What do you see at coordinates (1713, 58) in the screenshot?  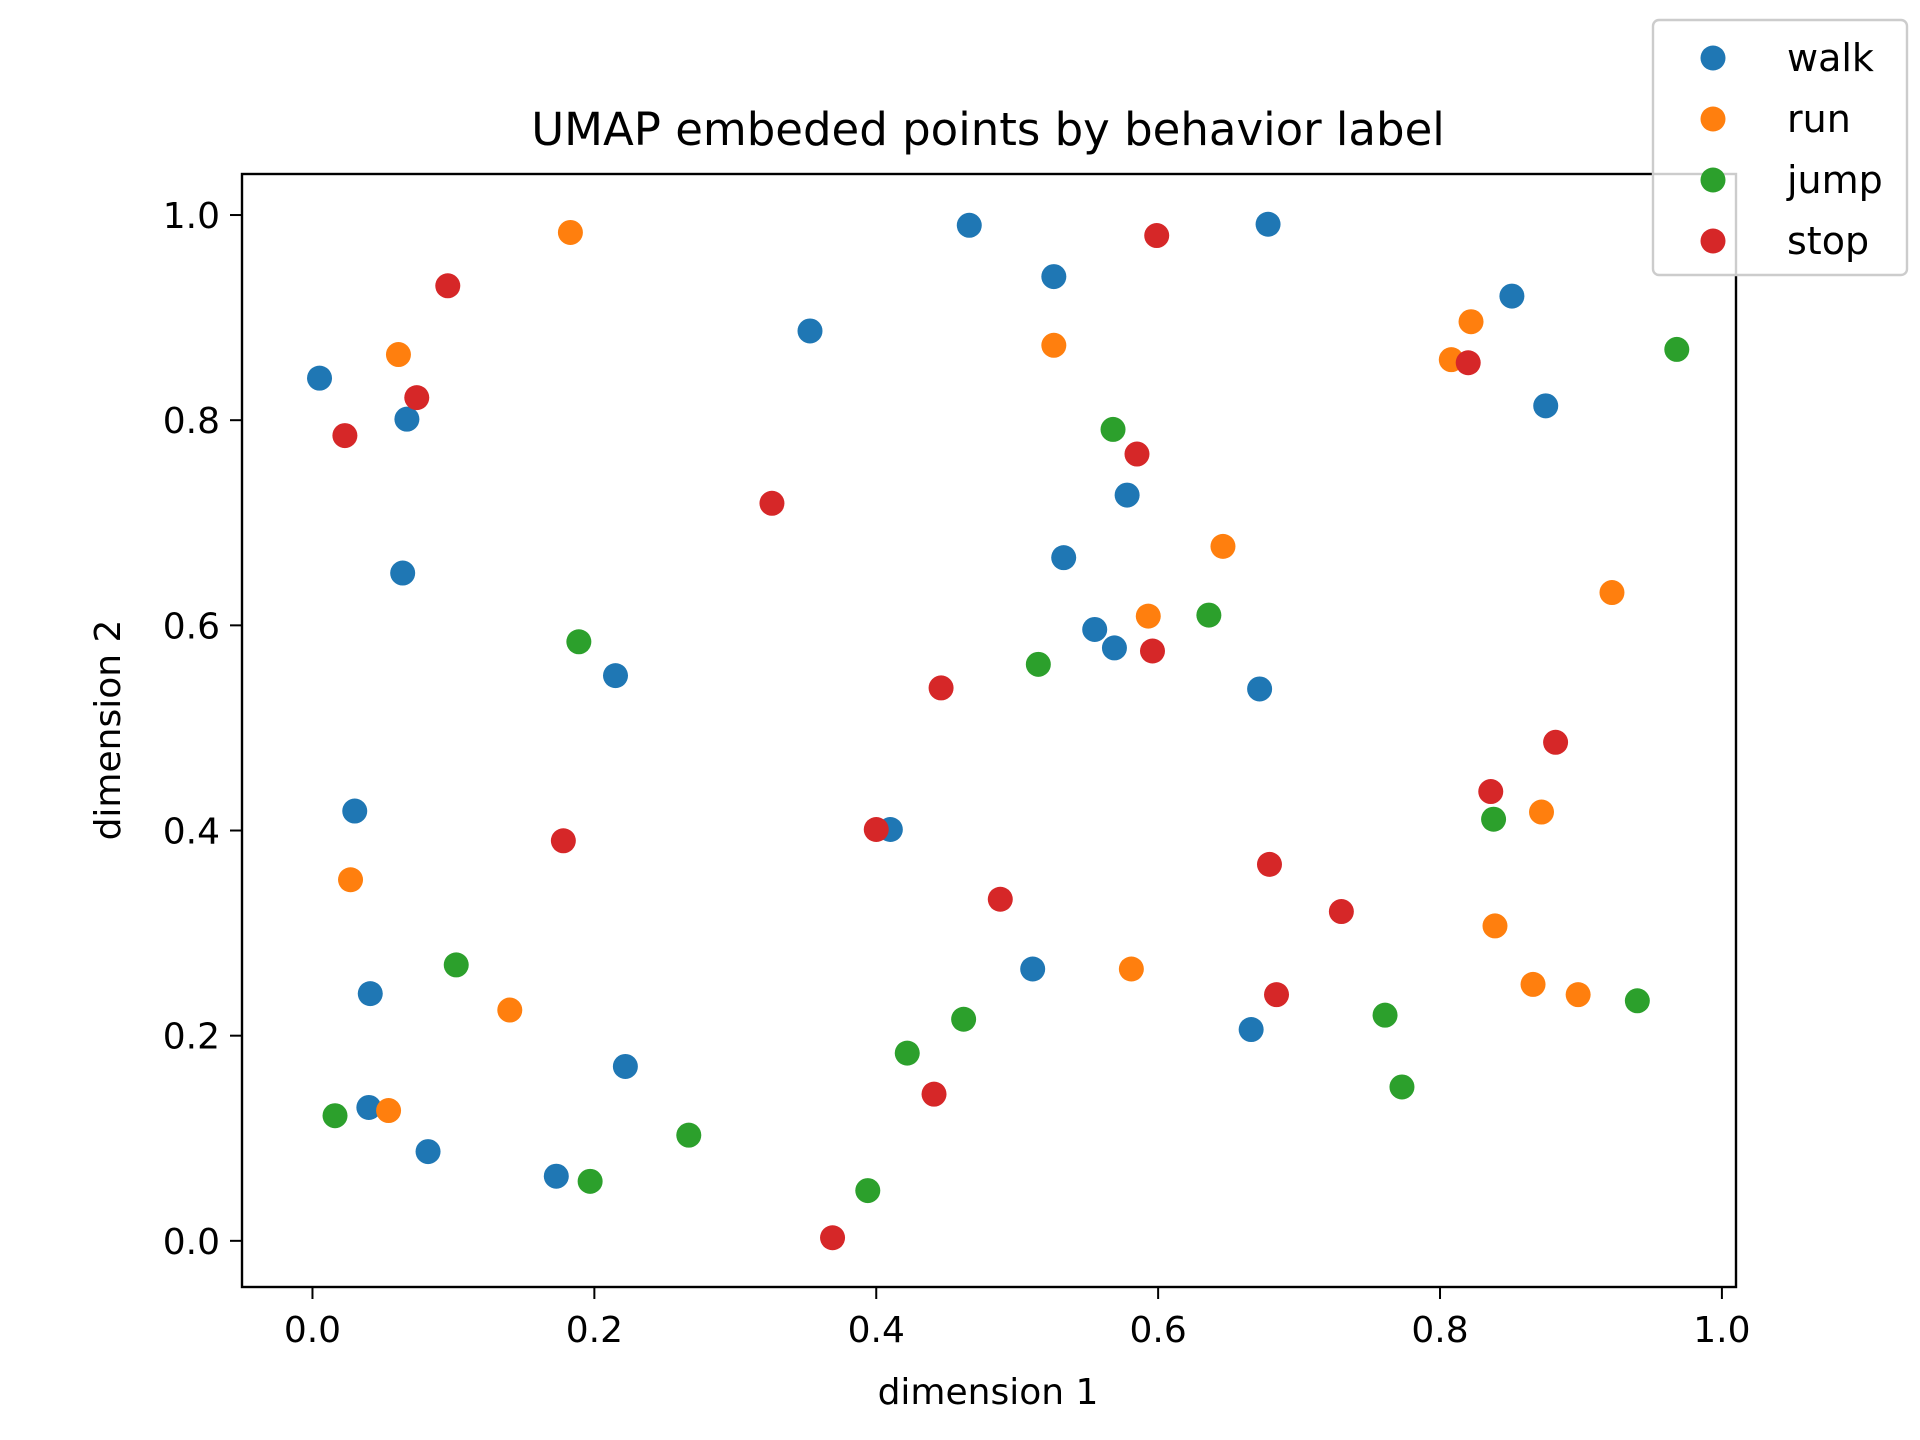 I see `legend-marker-walk` at bounding box center [1713, 58].